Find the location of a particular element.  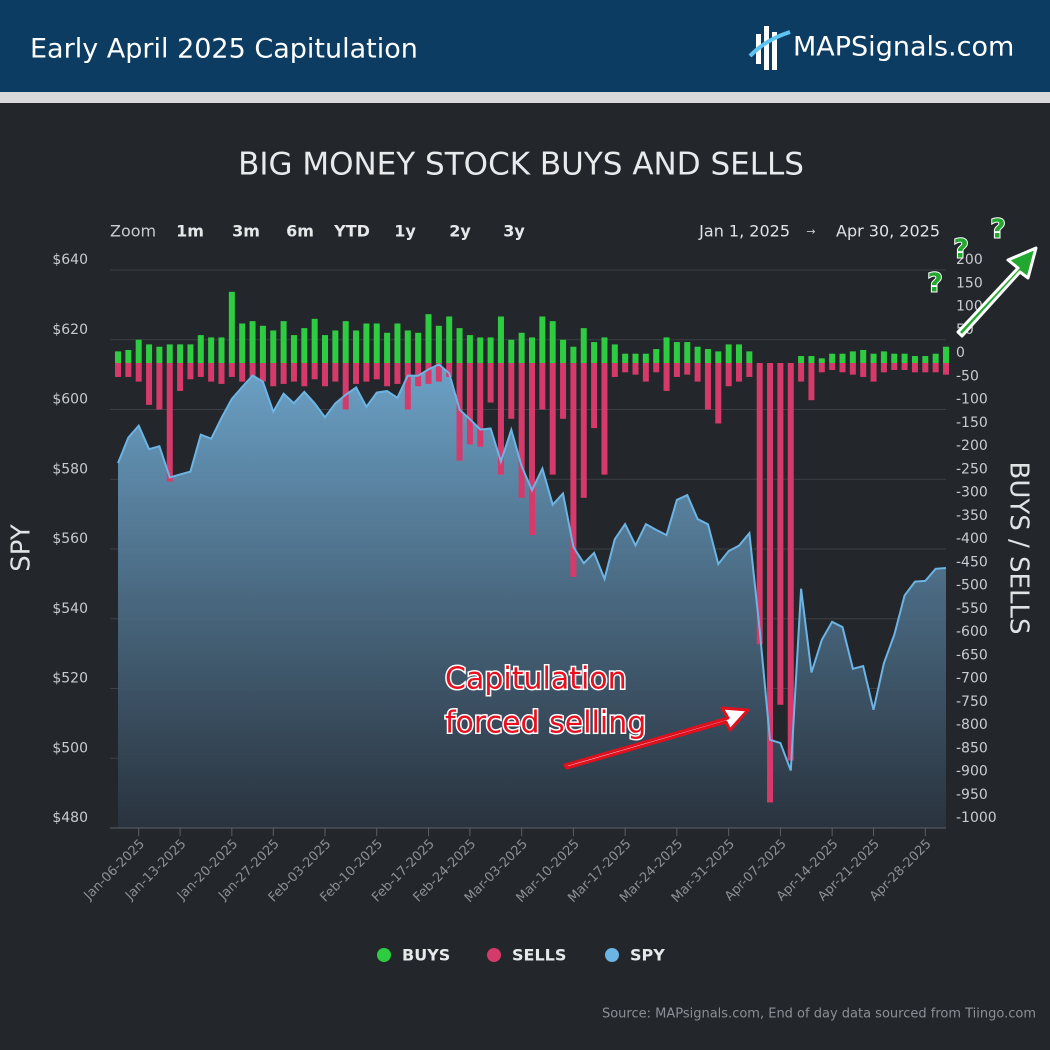

y2-tick-label: -600 is located at coordinates (972, 632).